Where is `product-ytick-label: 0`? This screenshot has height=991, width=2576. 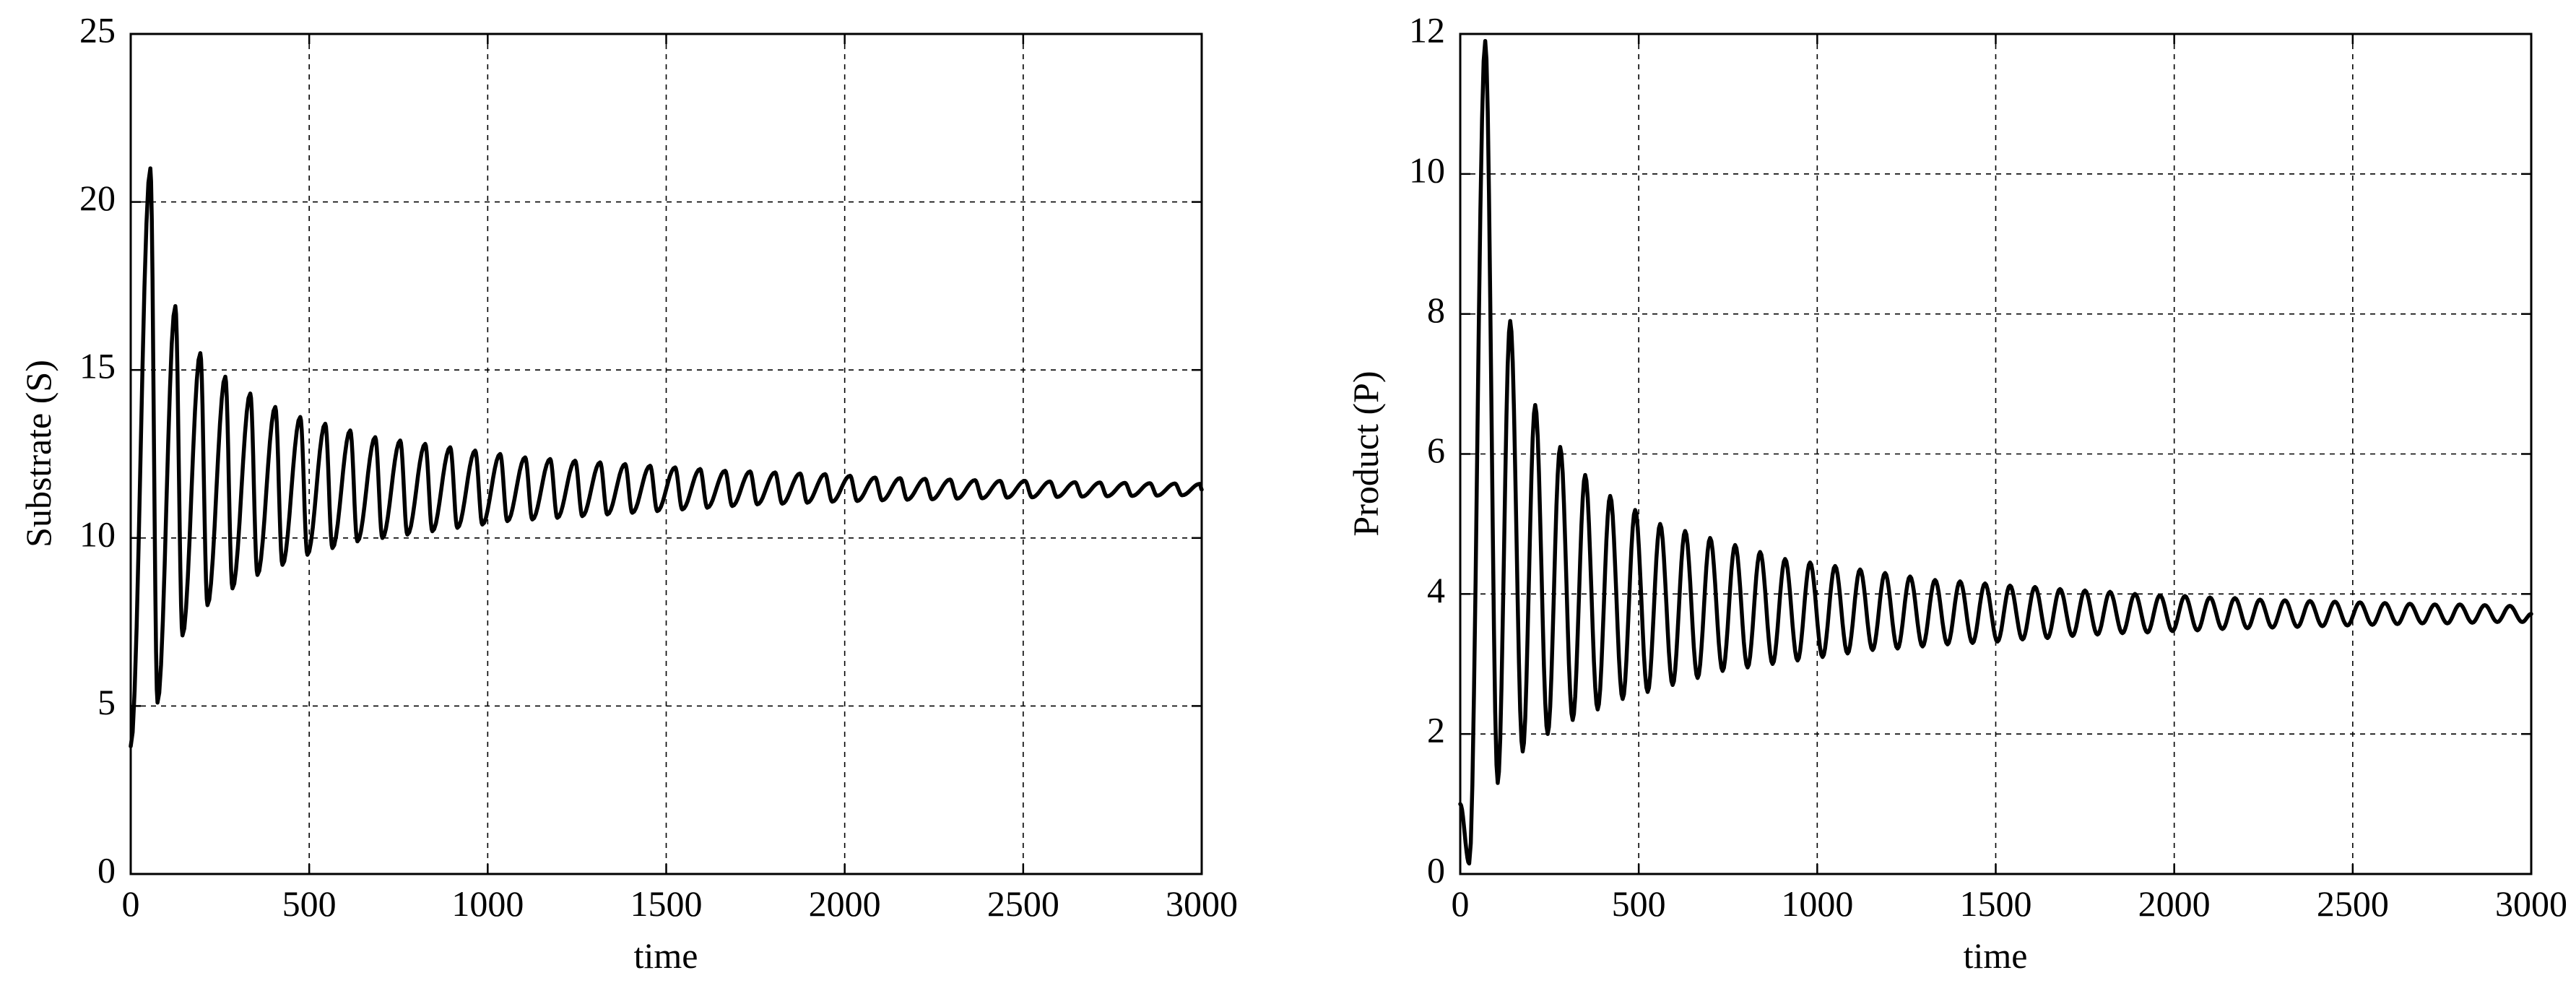
product-ytick-label: 0 is located at coordinates (1436, 869).